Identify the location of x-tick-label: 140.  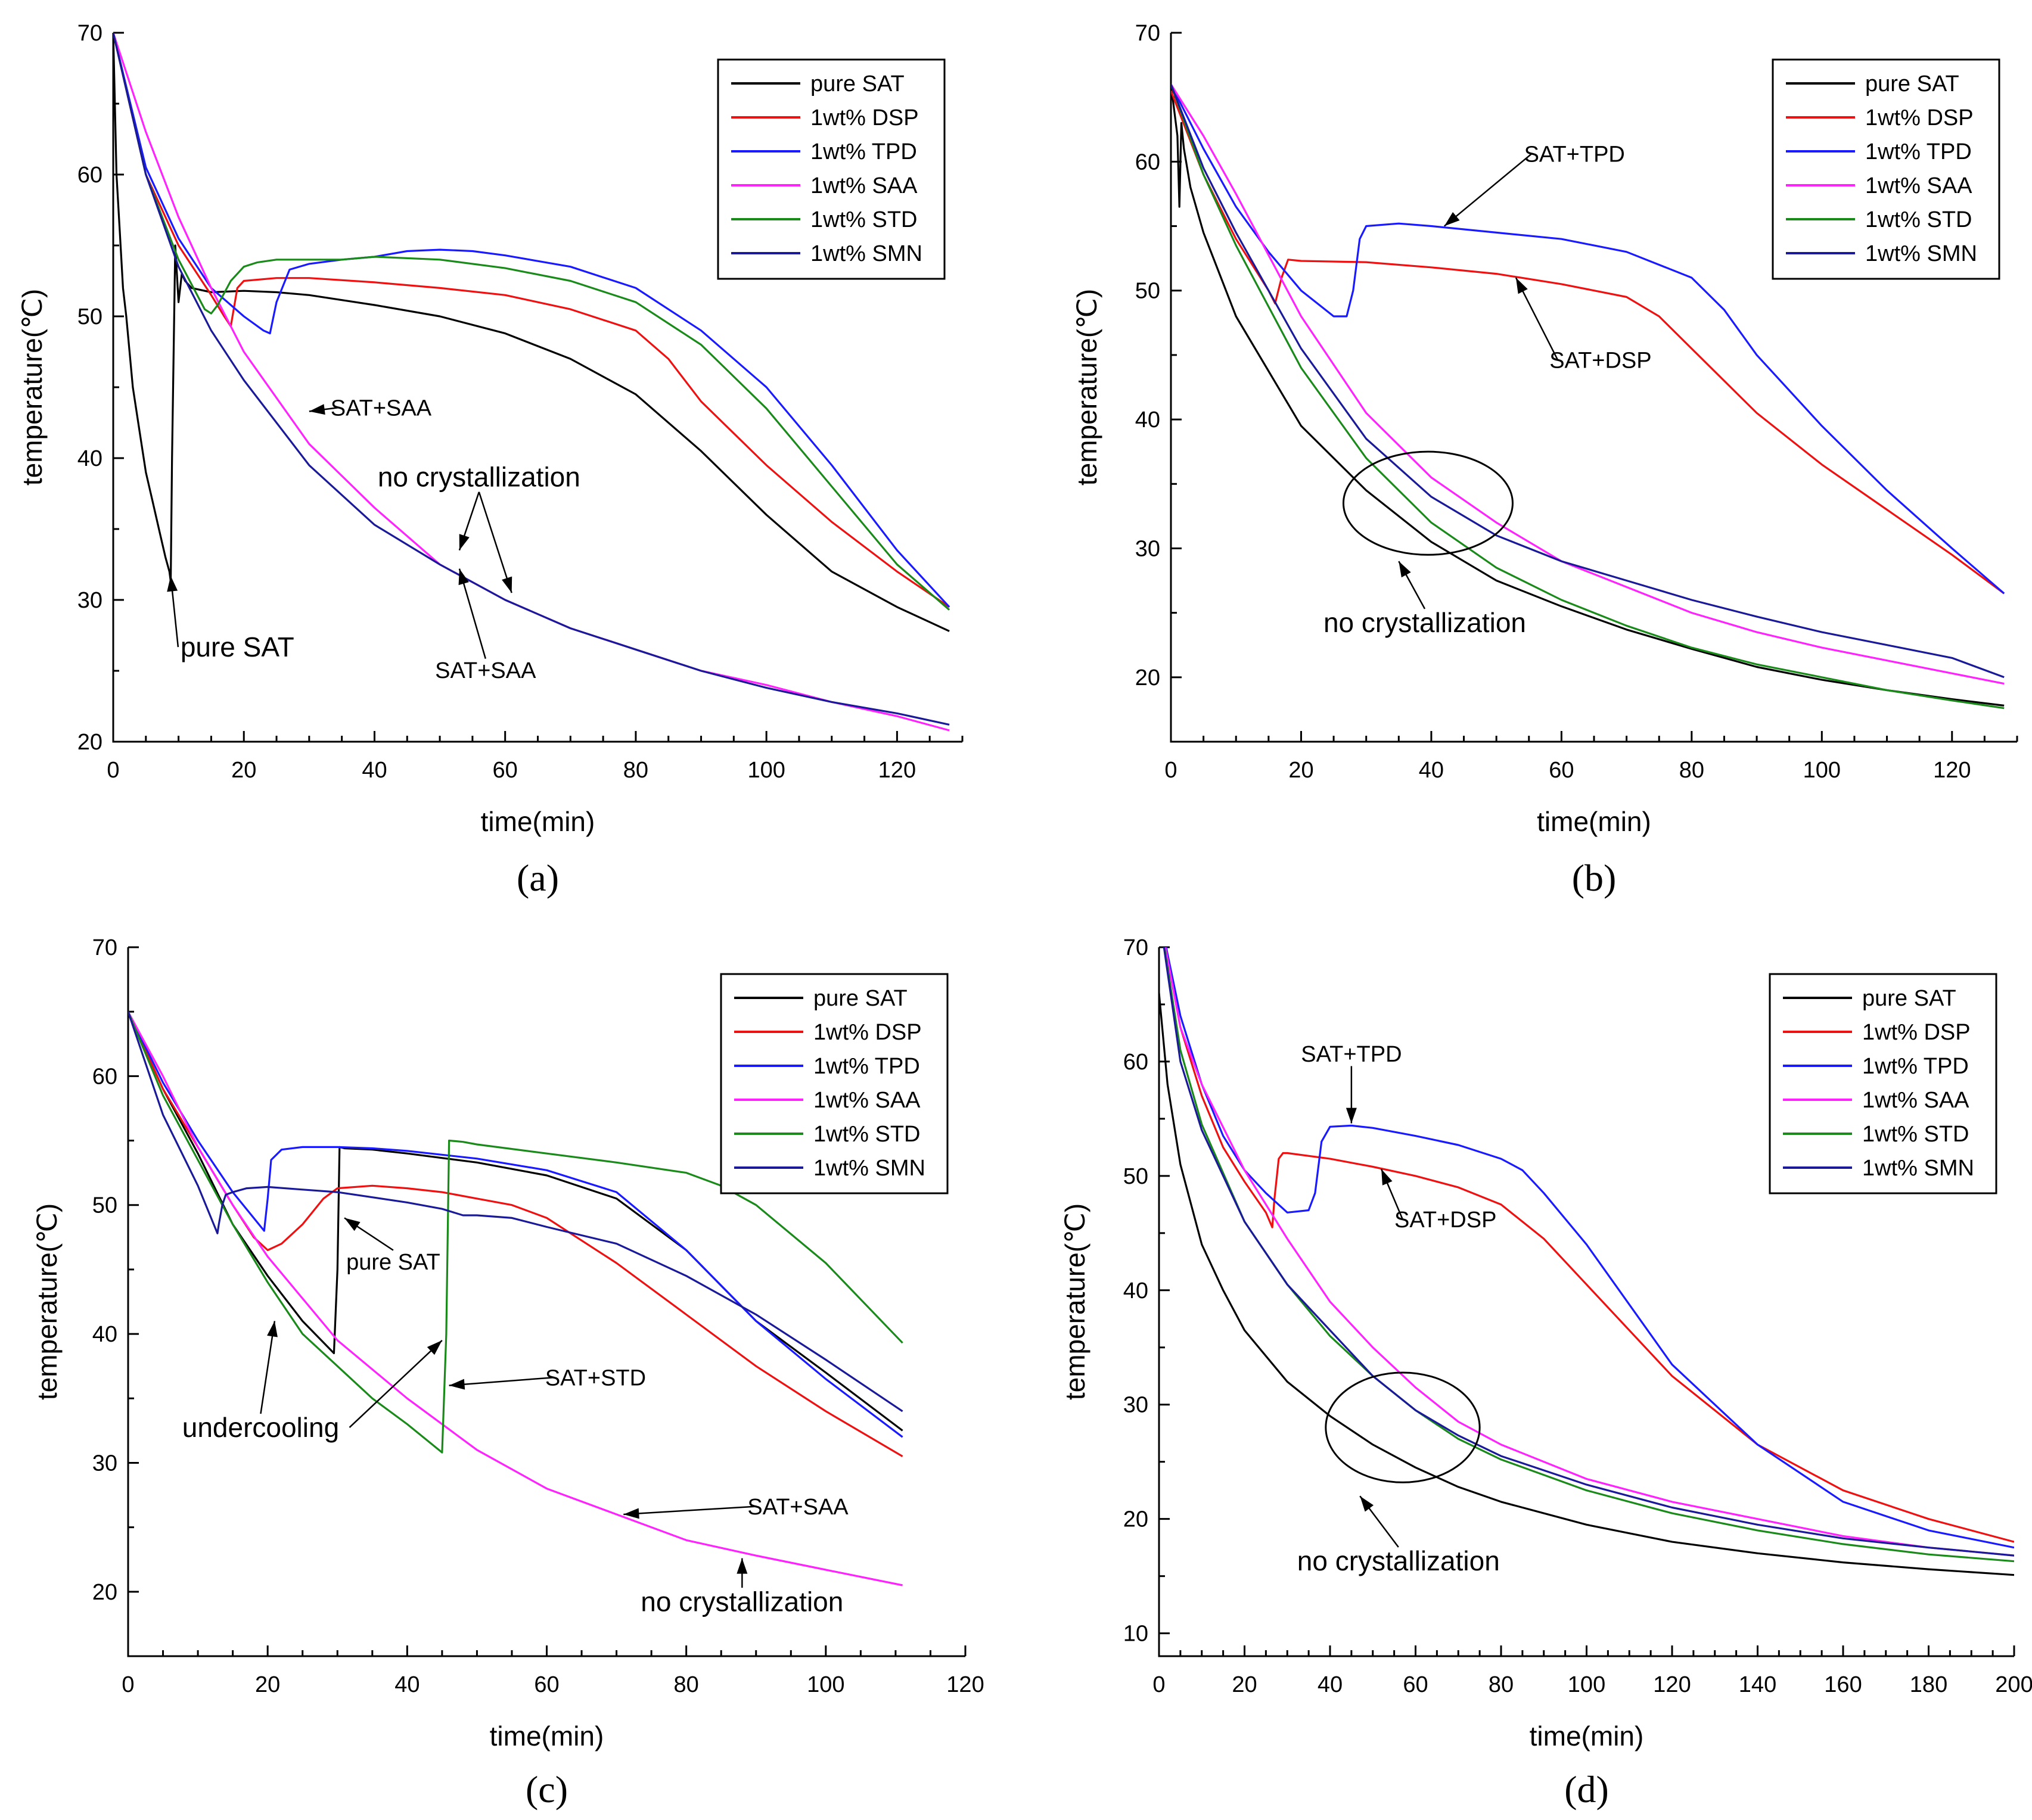
(1757, 1684).